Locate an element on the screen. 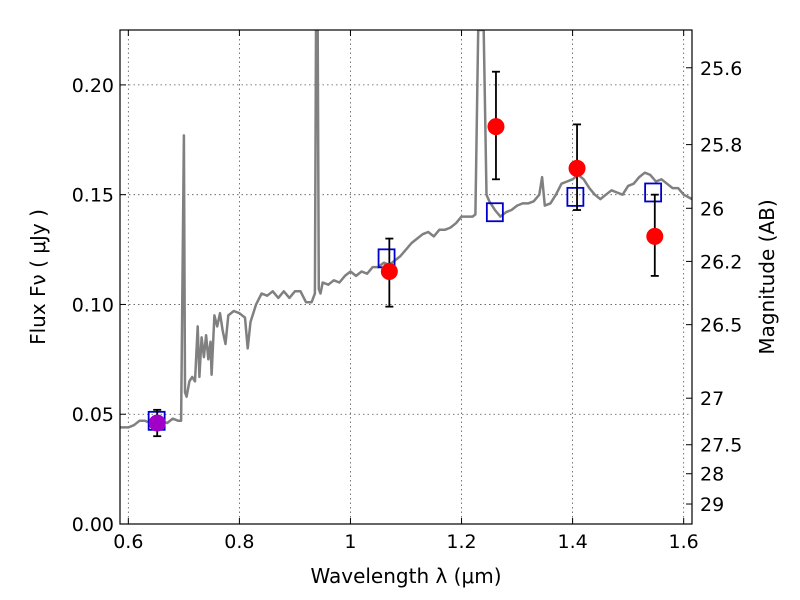  mag-tick-label: 26 is located at coordinates (712, 209).